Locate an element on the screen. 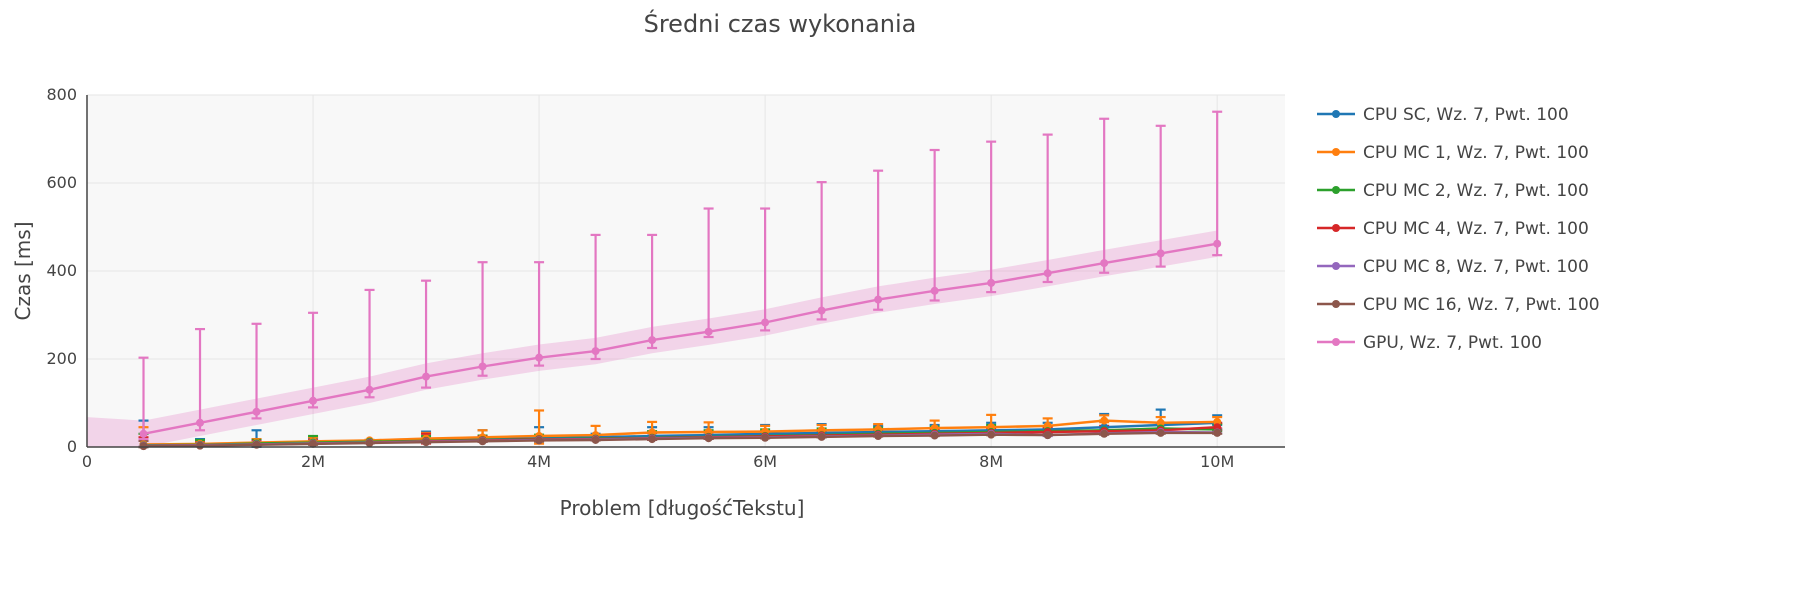 Image resolution: width=1799 pixels, height=605 pixels. legend-label-4: CPU MC 8, Wz. 7, Pwt. 100 is located at coordinates (1476, 267).